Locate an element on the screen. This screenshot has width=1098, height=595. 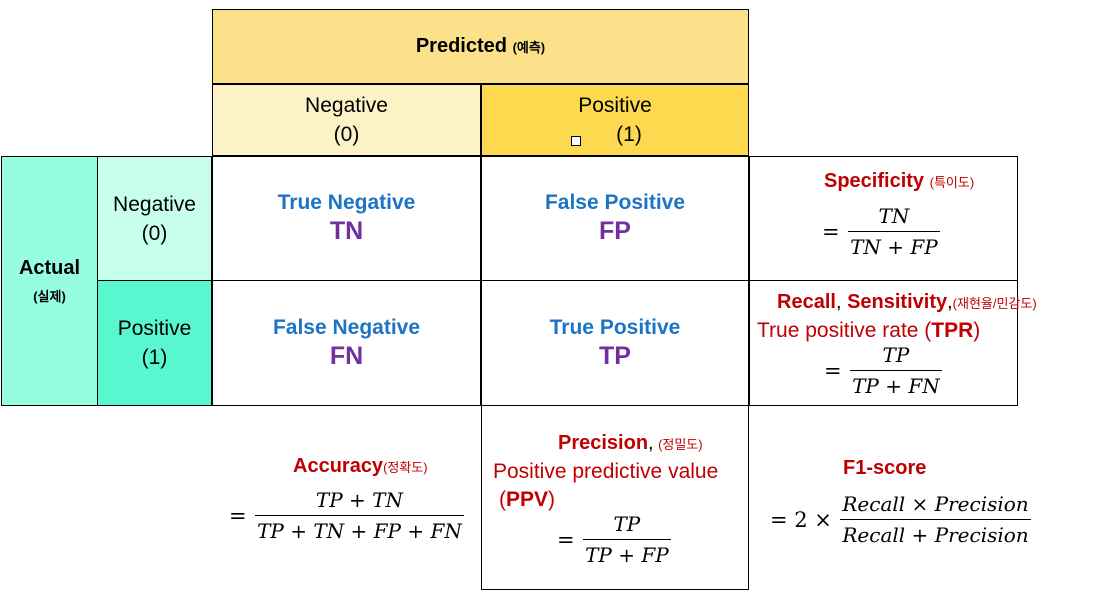
specificity-numerator: TN is located at coordinates (894, 216).